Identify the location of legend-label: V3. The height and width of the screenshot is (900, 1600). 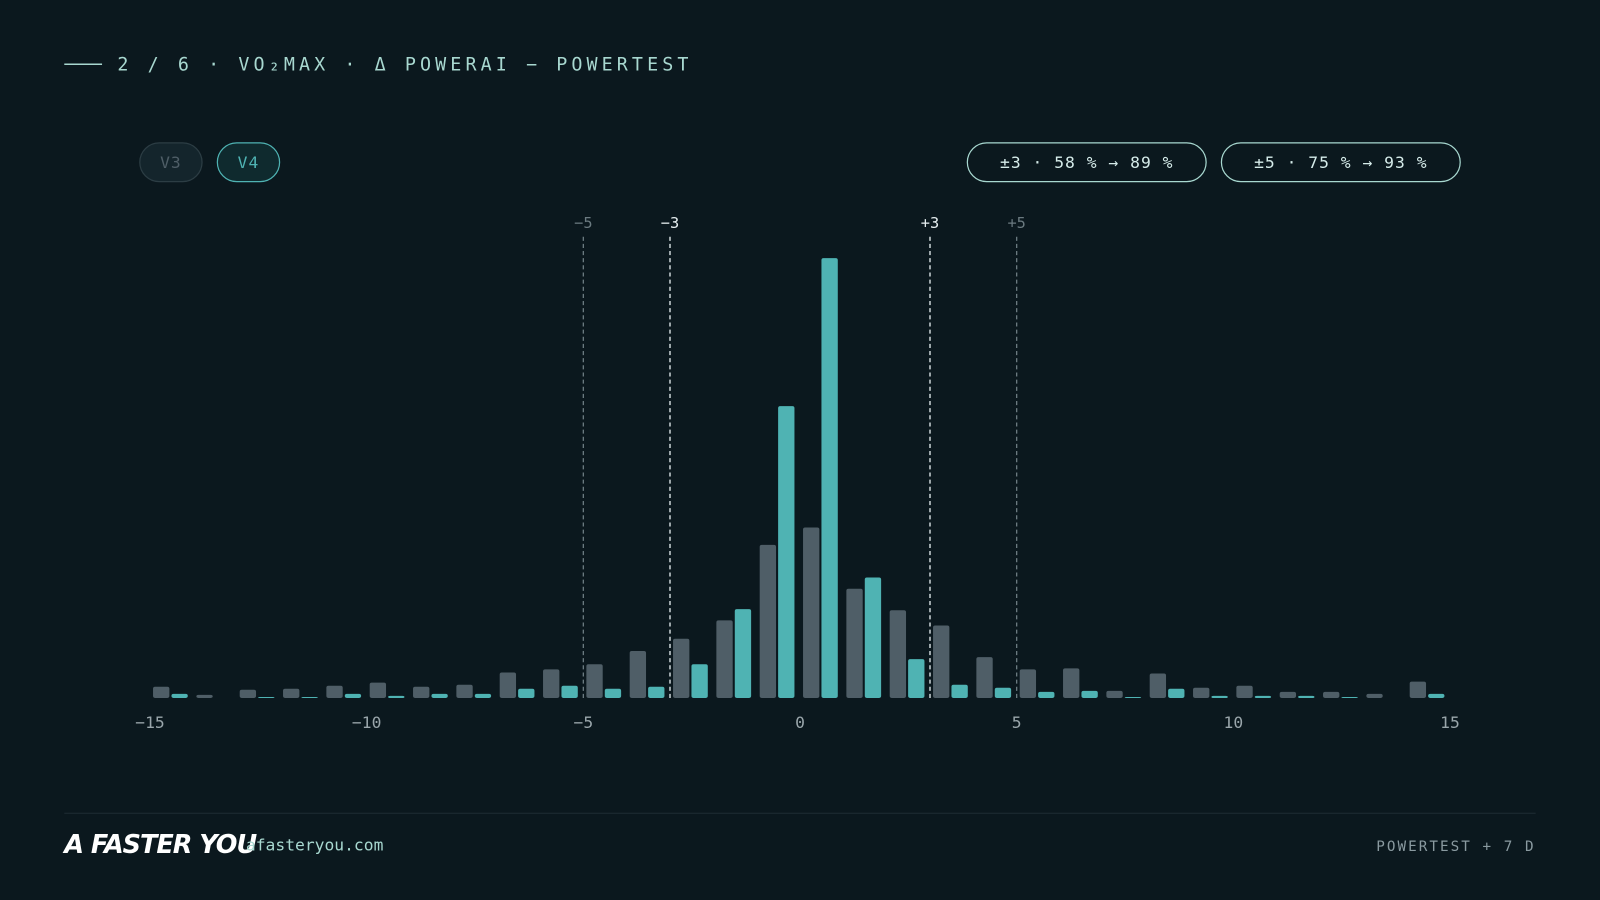
(171, 162).